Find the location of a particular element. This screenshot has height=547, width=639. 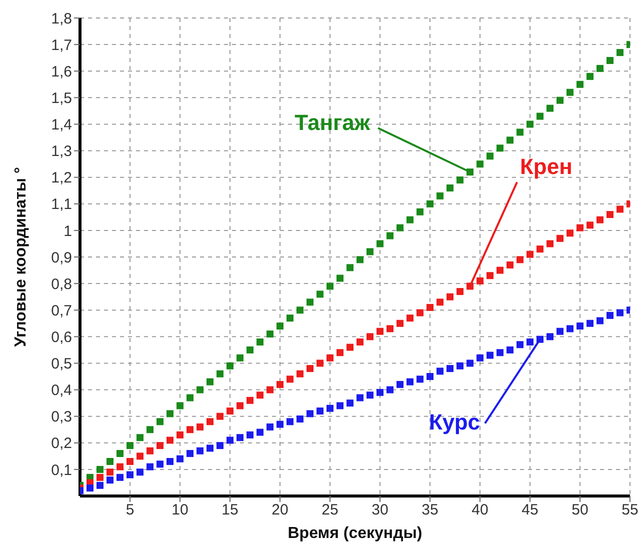

x-tick-label: 40 is located at coordinates (480, 510).